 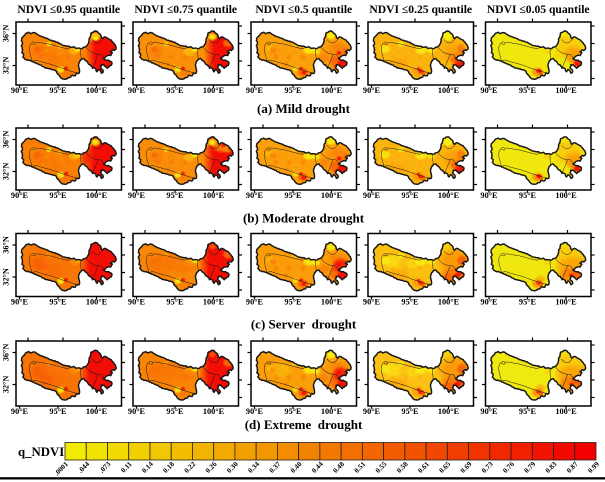 What do you see at coordinates (420, 9) in the screenshot?
I see `svg-text: NDVI ≤0.25 quantile` at bounding box center [420, 9].